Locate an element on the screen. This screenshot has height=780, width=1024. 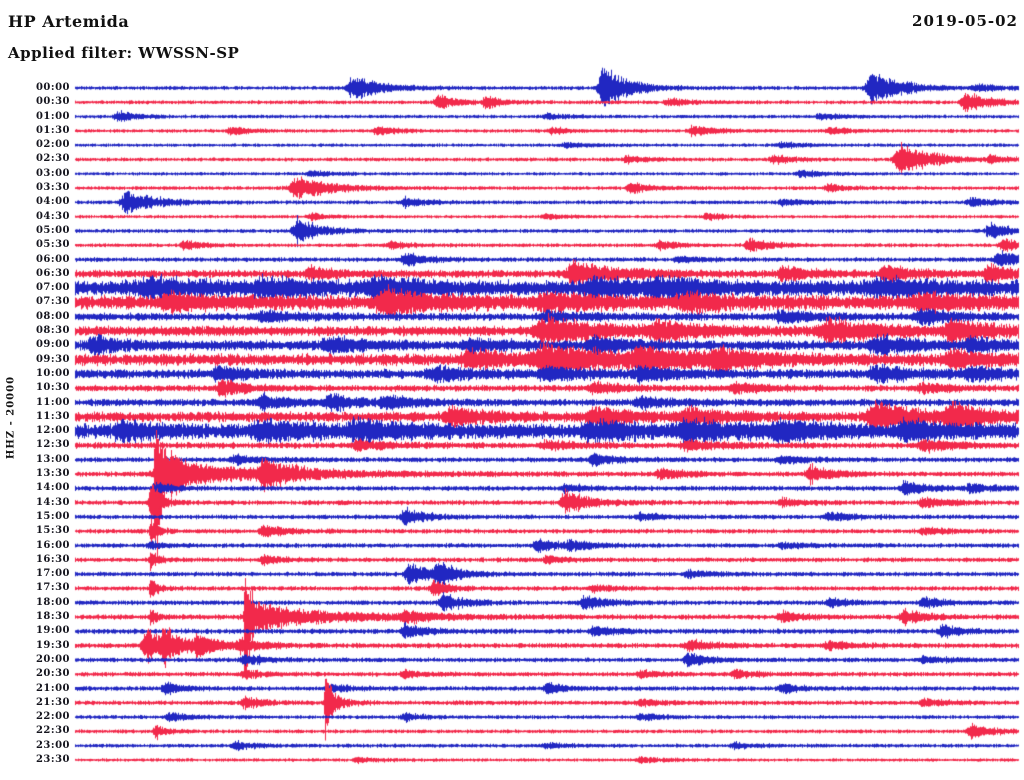
time-label: 15:30 is located at coordinates (52, 531).